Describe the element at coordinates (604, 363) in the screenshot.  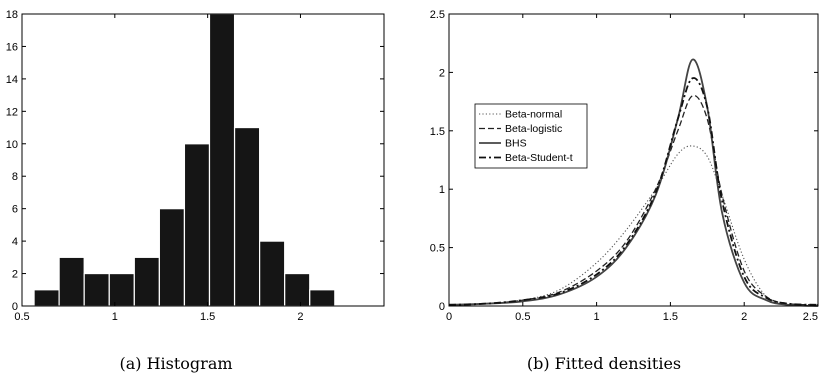
I see `caption-fitted-densities: (b) Fitted densities` at that location.